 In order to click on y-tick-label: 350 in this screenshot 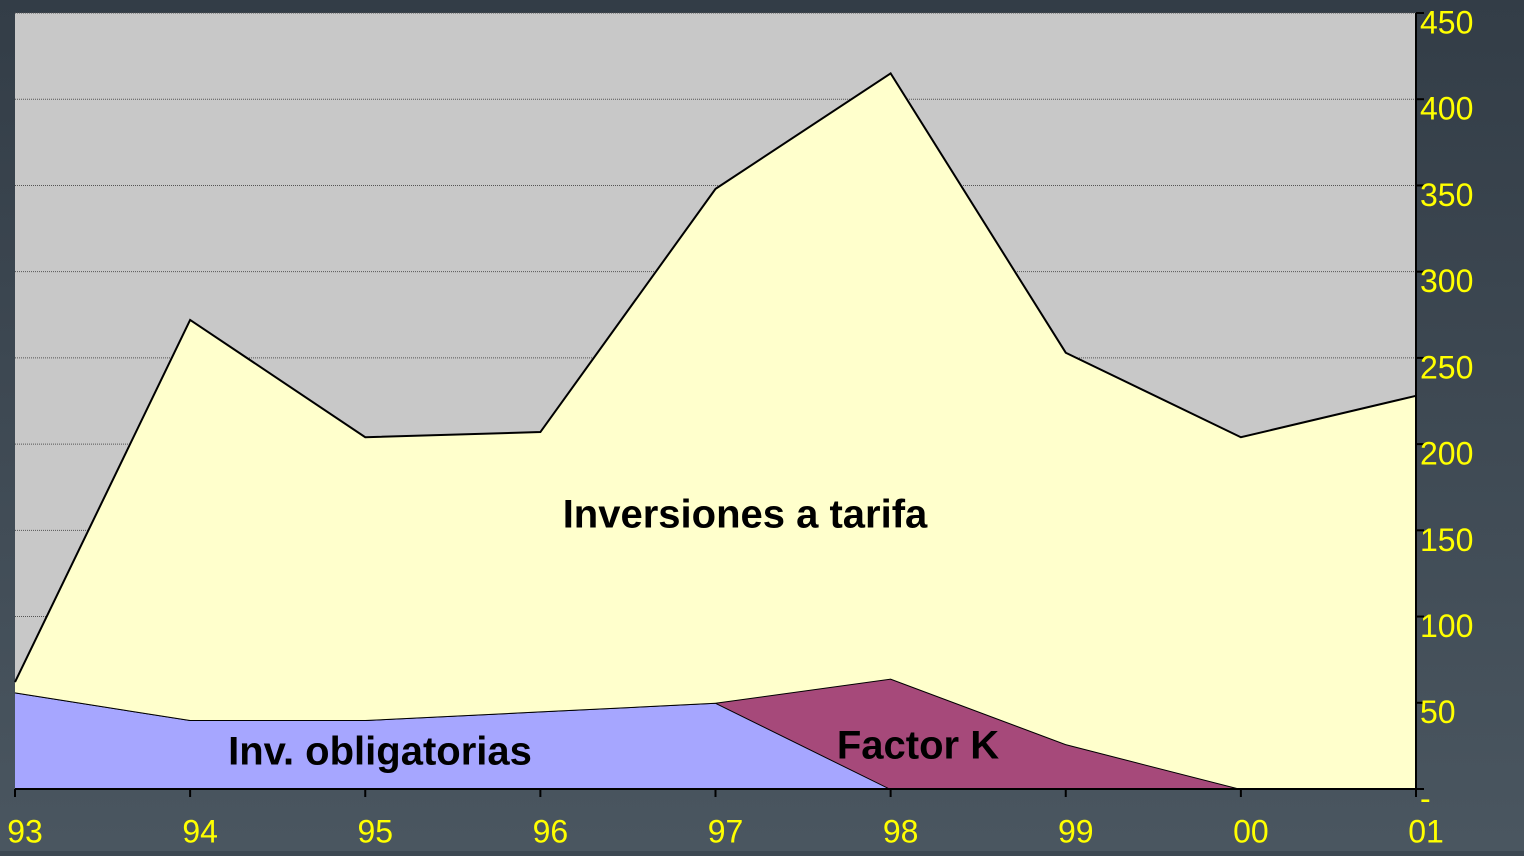, I will do `click(1446, 195)`.